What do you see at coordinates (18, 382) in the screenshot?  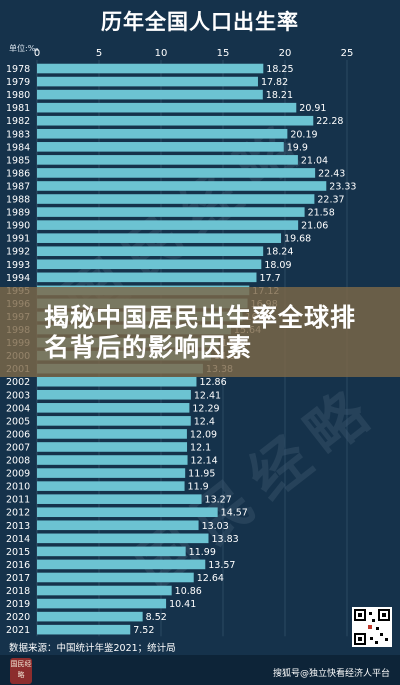 I see `category-label: 2002` at bounding box center [18, 382].